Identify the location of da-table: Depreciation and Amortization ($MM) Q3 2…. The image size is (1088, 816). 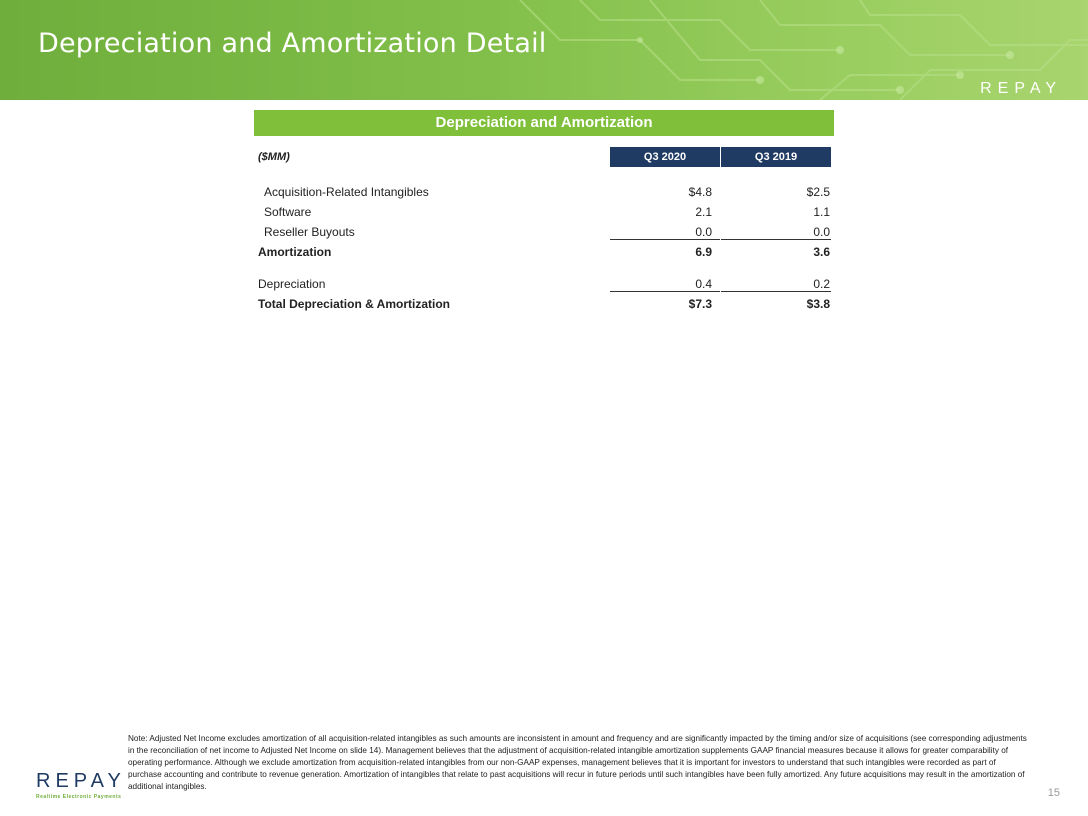
(544, 210).